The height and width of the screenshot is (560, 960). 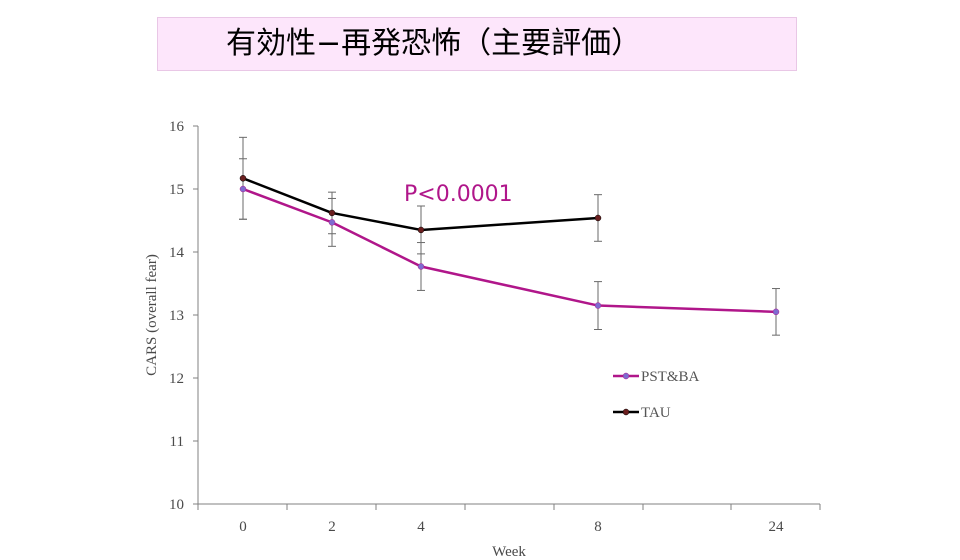 I want to click on series-line-tau, so click(x=420, y=204).